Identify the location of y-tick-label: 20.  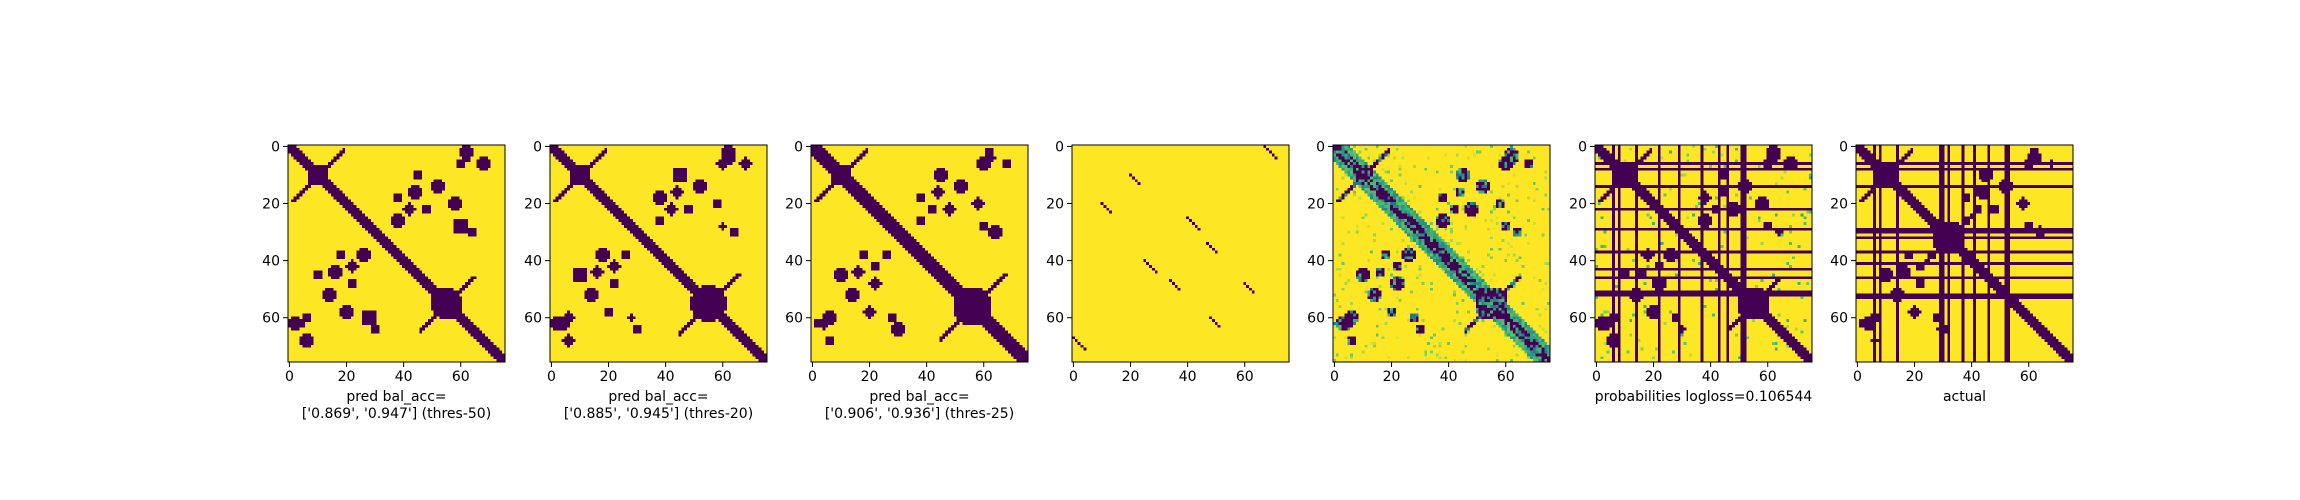
(1316, 205).